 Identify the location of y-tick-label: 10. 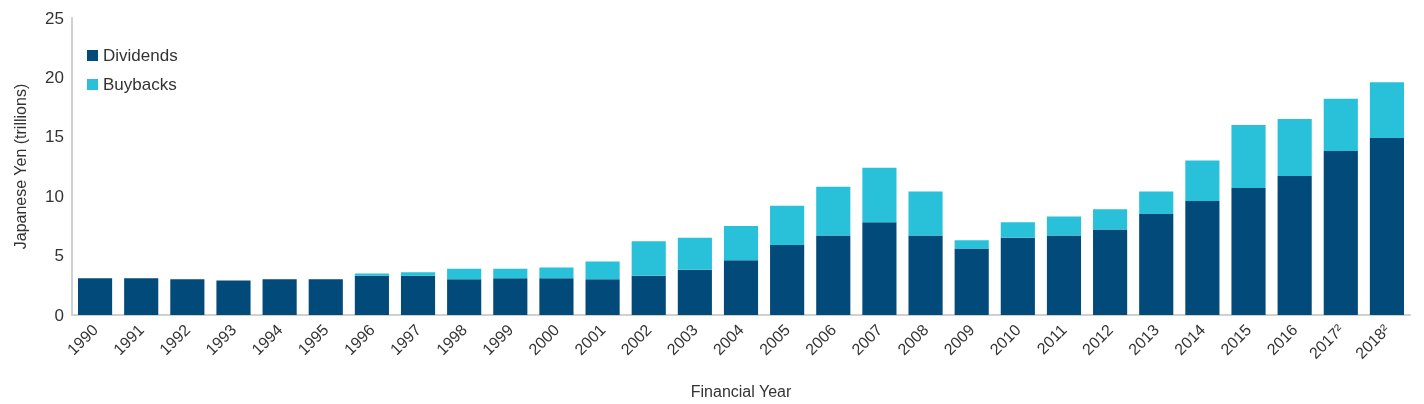
(54, 196).